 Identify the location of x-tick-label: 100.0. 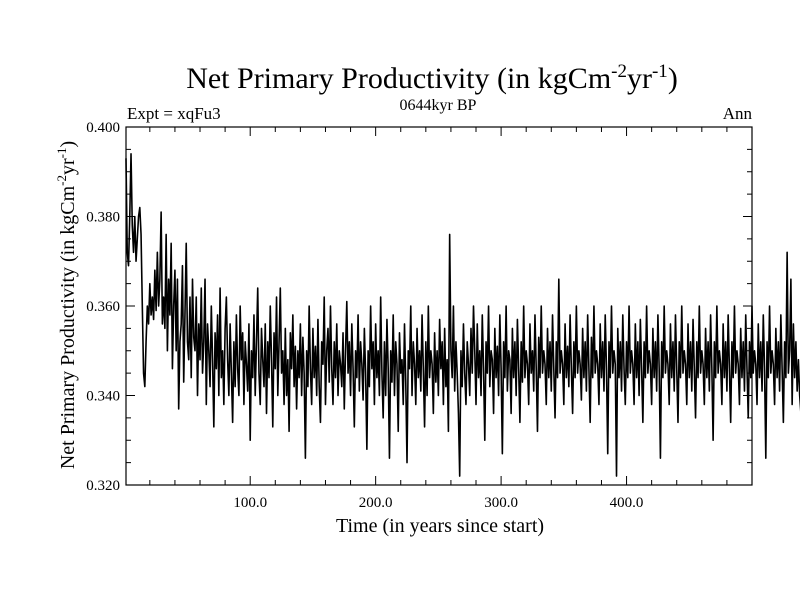
(250, 503).